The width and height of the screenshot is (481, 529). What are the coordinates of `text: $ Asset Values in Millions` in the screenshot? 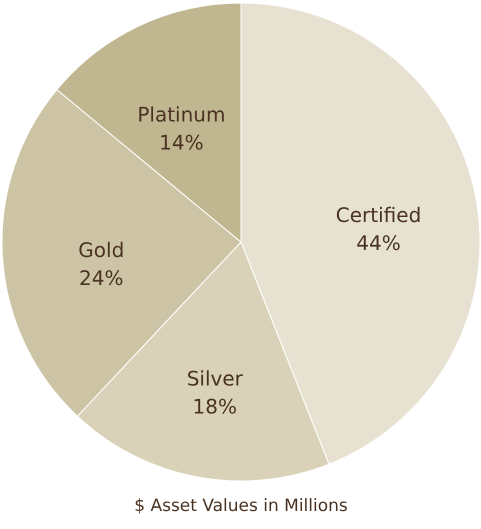 It's located at (241, 506).